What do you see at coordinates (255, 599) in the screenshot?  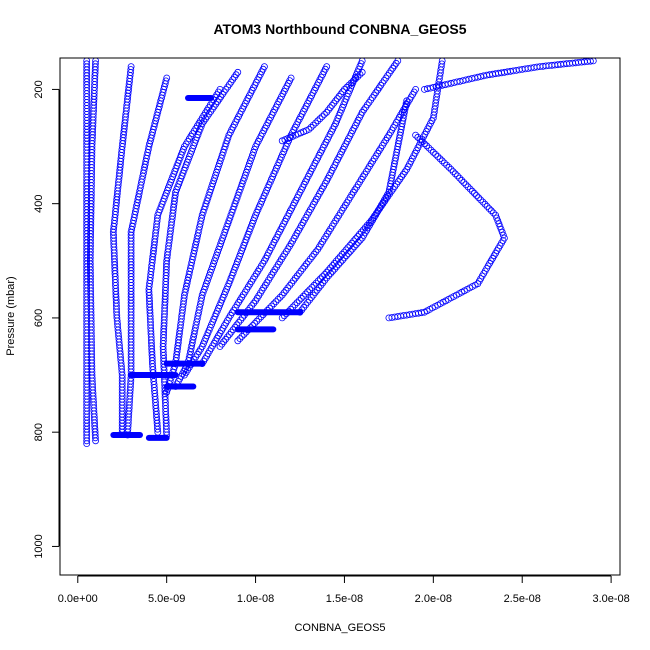 I see `x-tick-label: 1.0e-08` at bounding box center [255, 599].